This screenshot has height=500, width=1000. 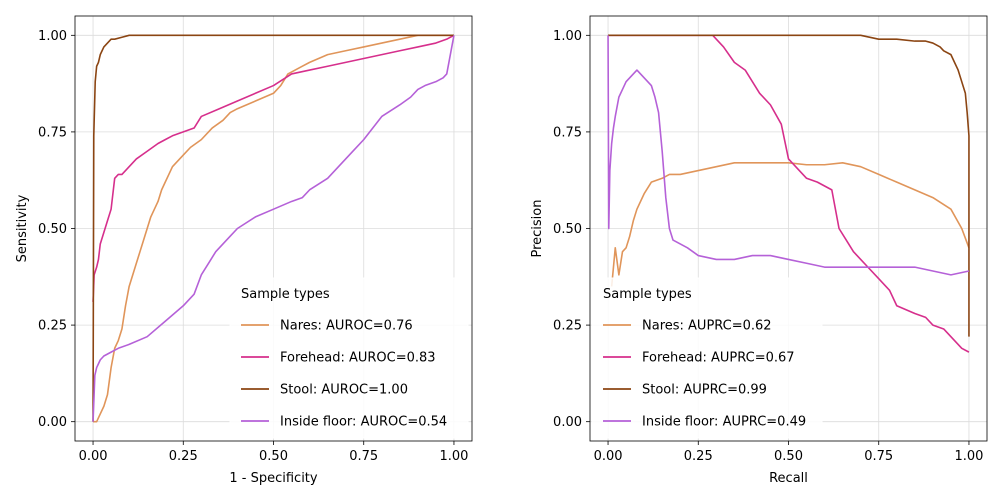 What do you see at coordinates (273, 478) in the screenshot?
I see `x-axis-label: 1 - Specificity` at bounding box center [273, 478].